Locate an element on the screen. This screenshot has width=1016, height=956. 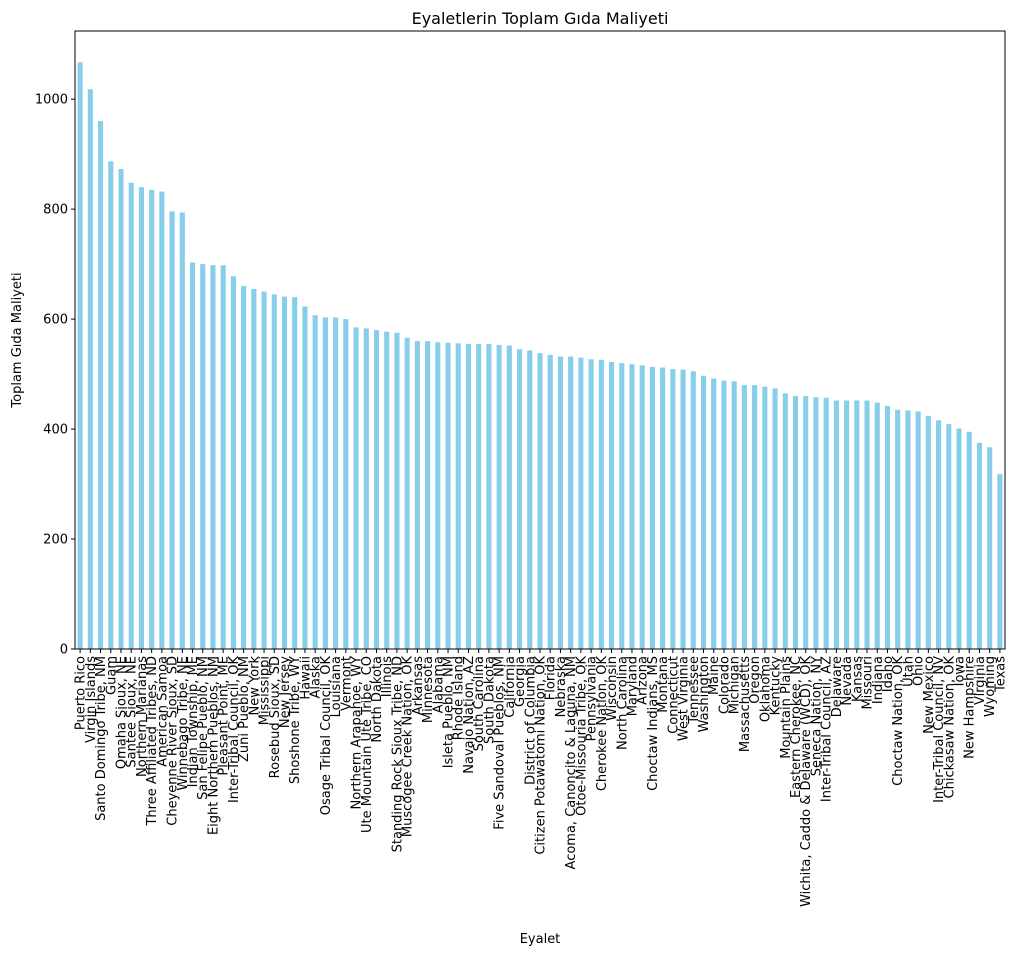
x-tick-label: Acoma, Canoncito & Laguna, NM is located at coordinates (571, 762).